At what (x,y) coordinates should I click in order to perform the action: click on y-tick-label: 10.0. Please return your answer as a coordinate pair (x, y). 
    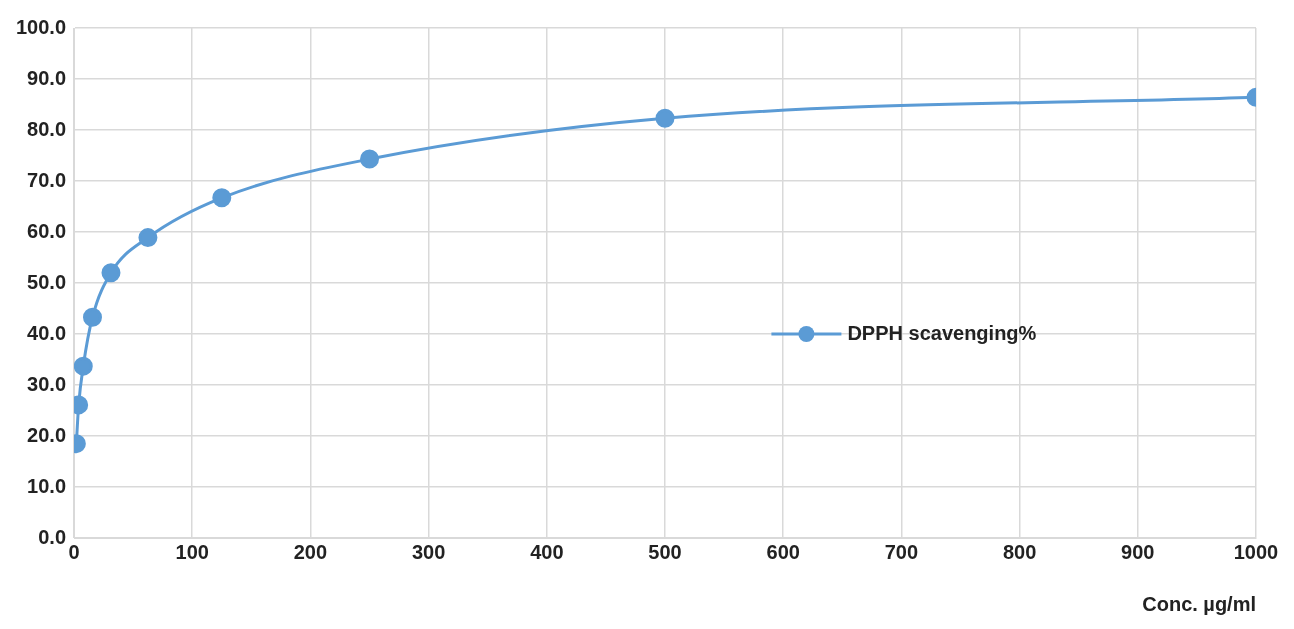
    Looking at the image, I should click on (47, 485).